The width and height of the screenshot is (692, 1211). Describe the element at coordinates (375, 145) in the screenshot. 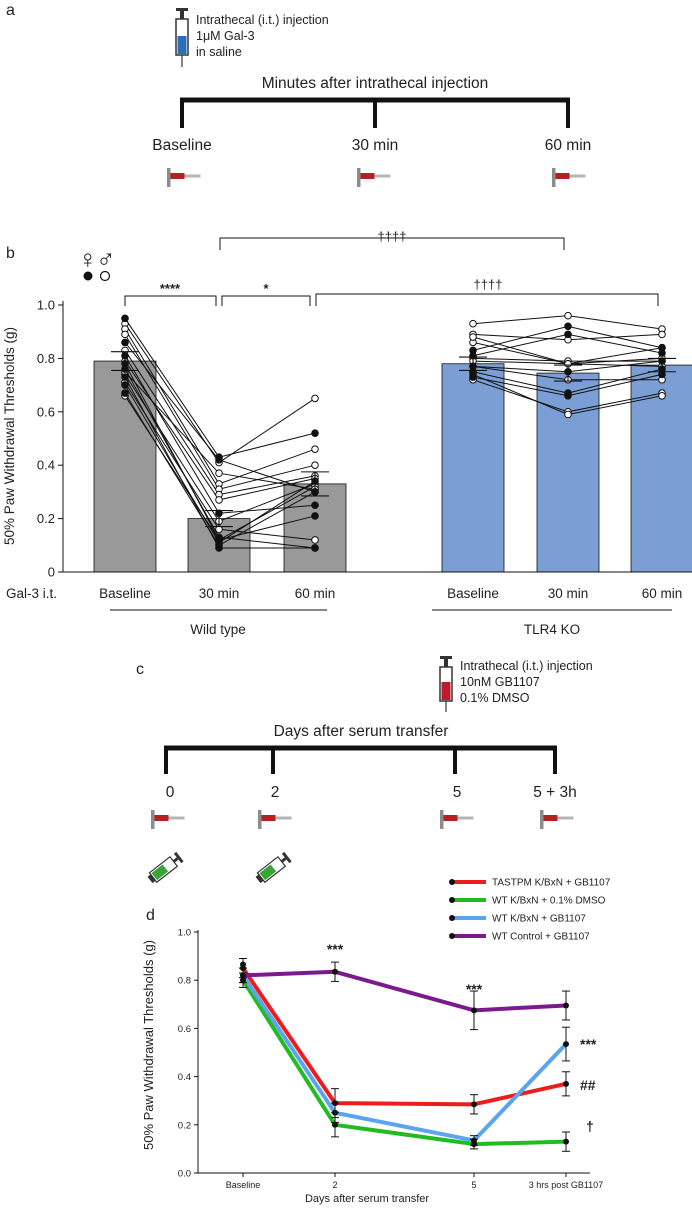

I see `timepoint-30-min: 30 min` at that location.